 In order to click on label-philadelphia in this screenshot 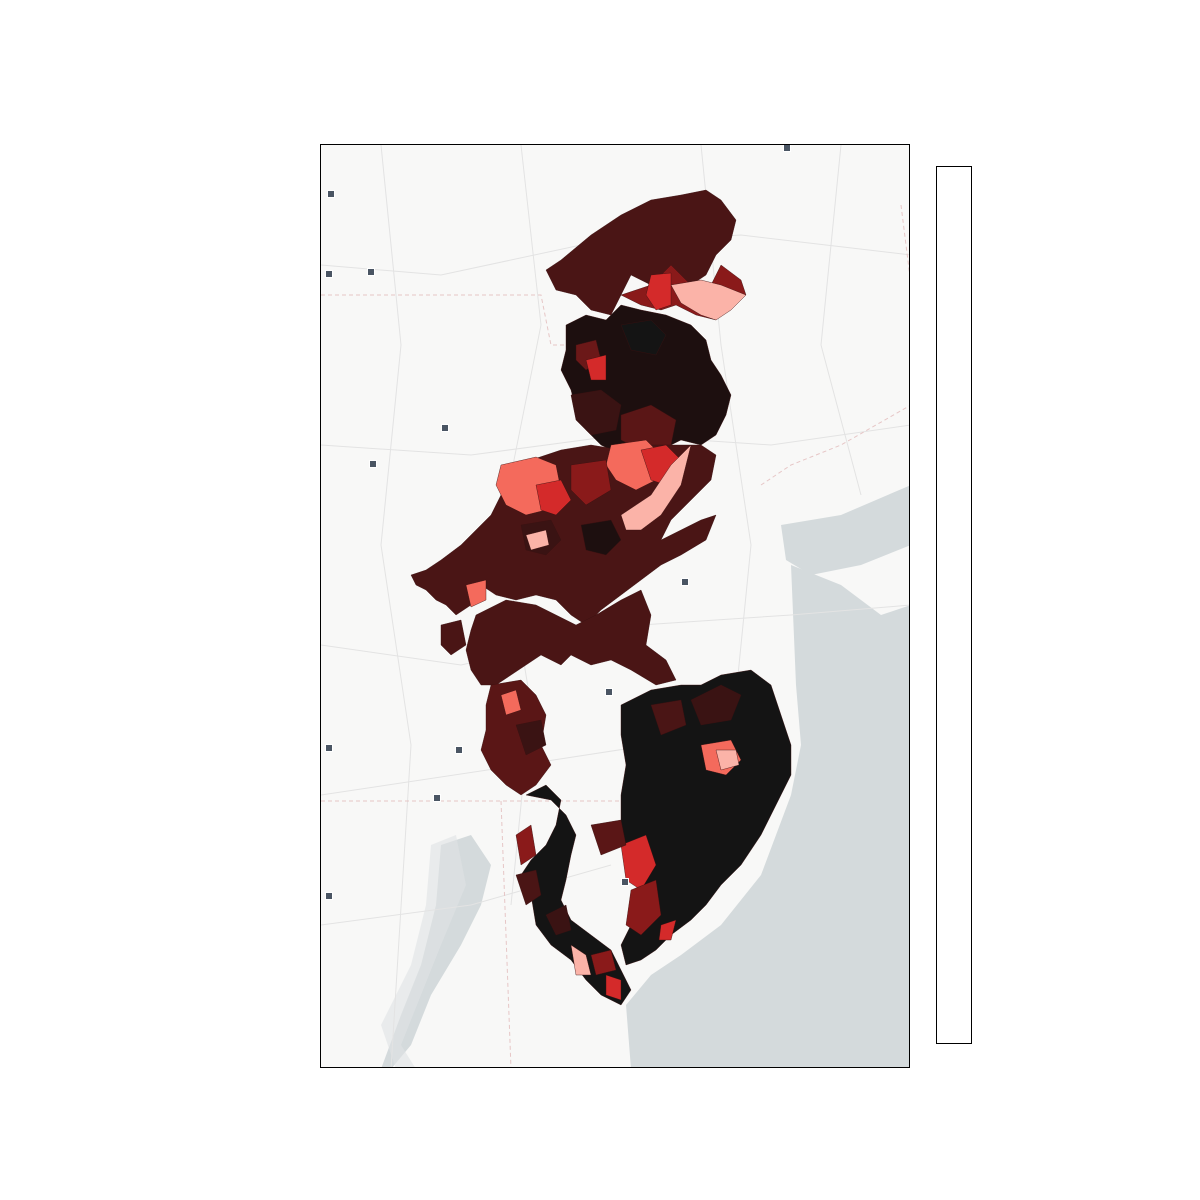, I will do `click(457, 749)`.